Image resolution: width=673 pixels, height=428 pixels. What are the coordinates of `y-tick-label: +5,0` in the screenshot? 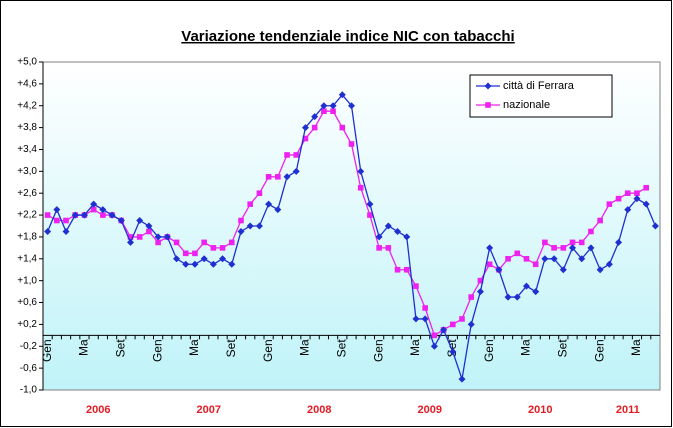 It's located at (27, 62).